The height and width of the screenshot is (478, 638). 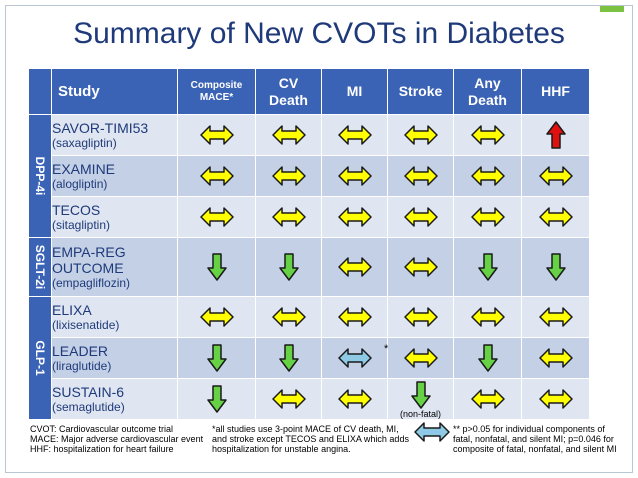 What do you see at coordinates (420, 91) in the screenshot?
I see `header-stroke: Stroke` at bounding box center [420, 91].